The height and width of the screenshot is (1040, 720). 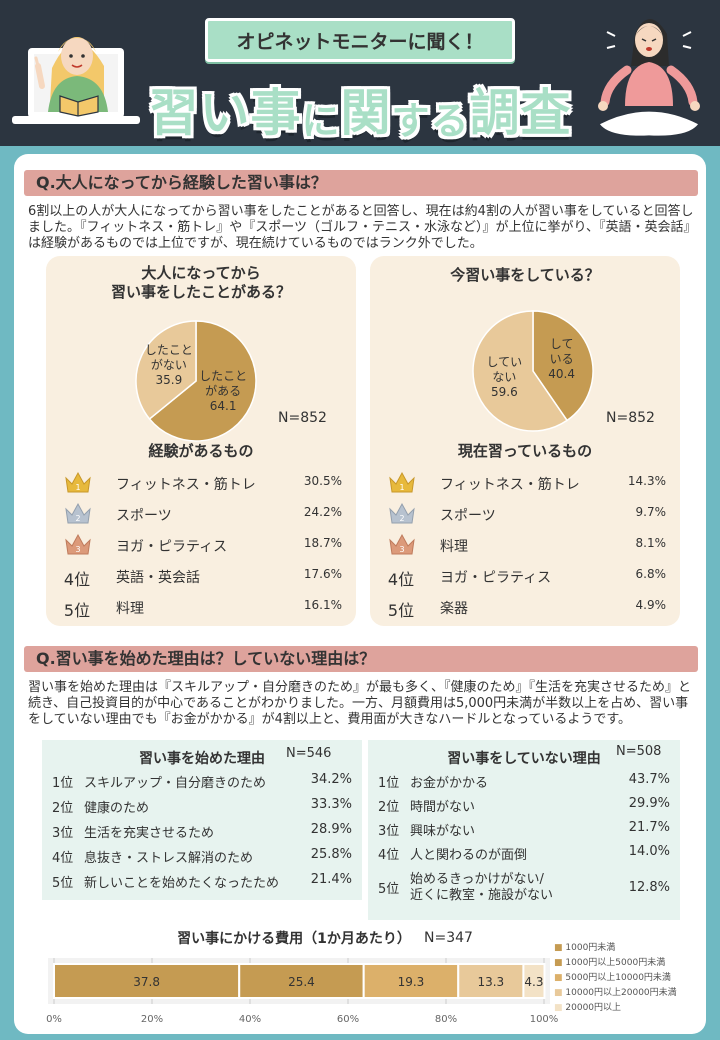 What do you see at coordinates (149, 833) in the screenshot?
I see `start-name: 生活を充実させるため` at bounding box center [149, 833].